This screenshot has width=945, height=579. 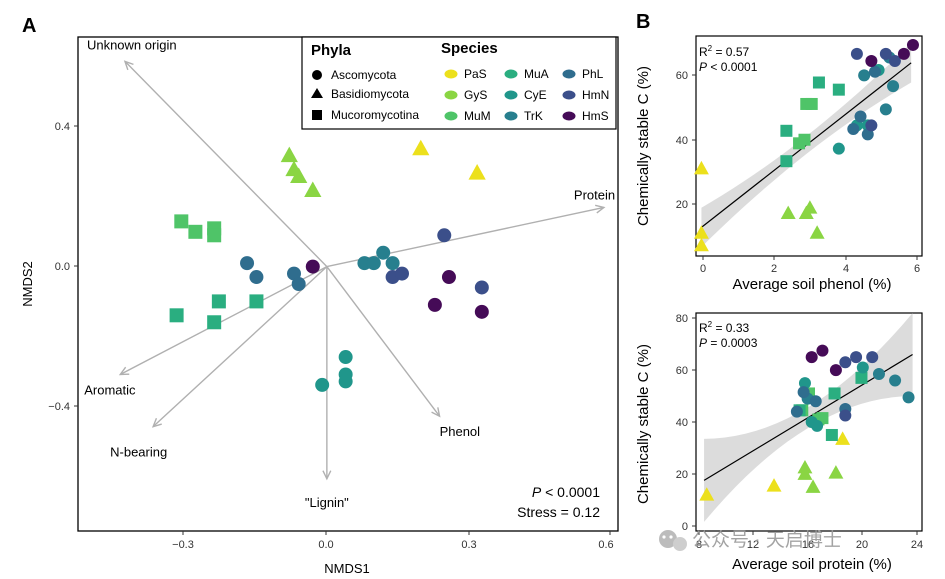 What do you see at coordinates (526, 95) in the screenshot?
I see `legend-species: PaS GyS MuM MuA CyE TrK PhL HmN HmS` at bounding box center [526, 95].